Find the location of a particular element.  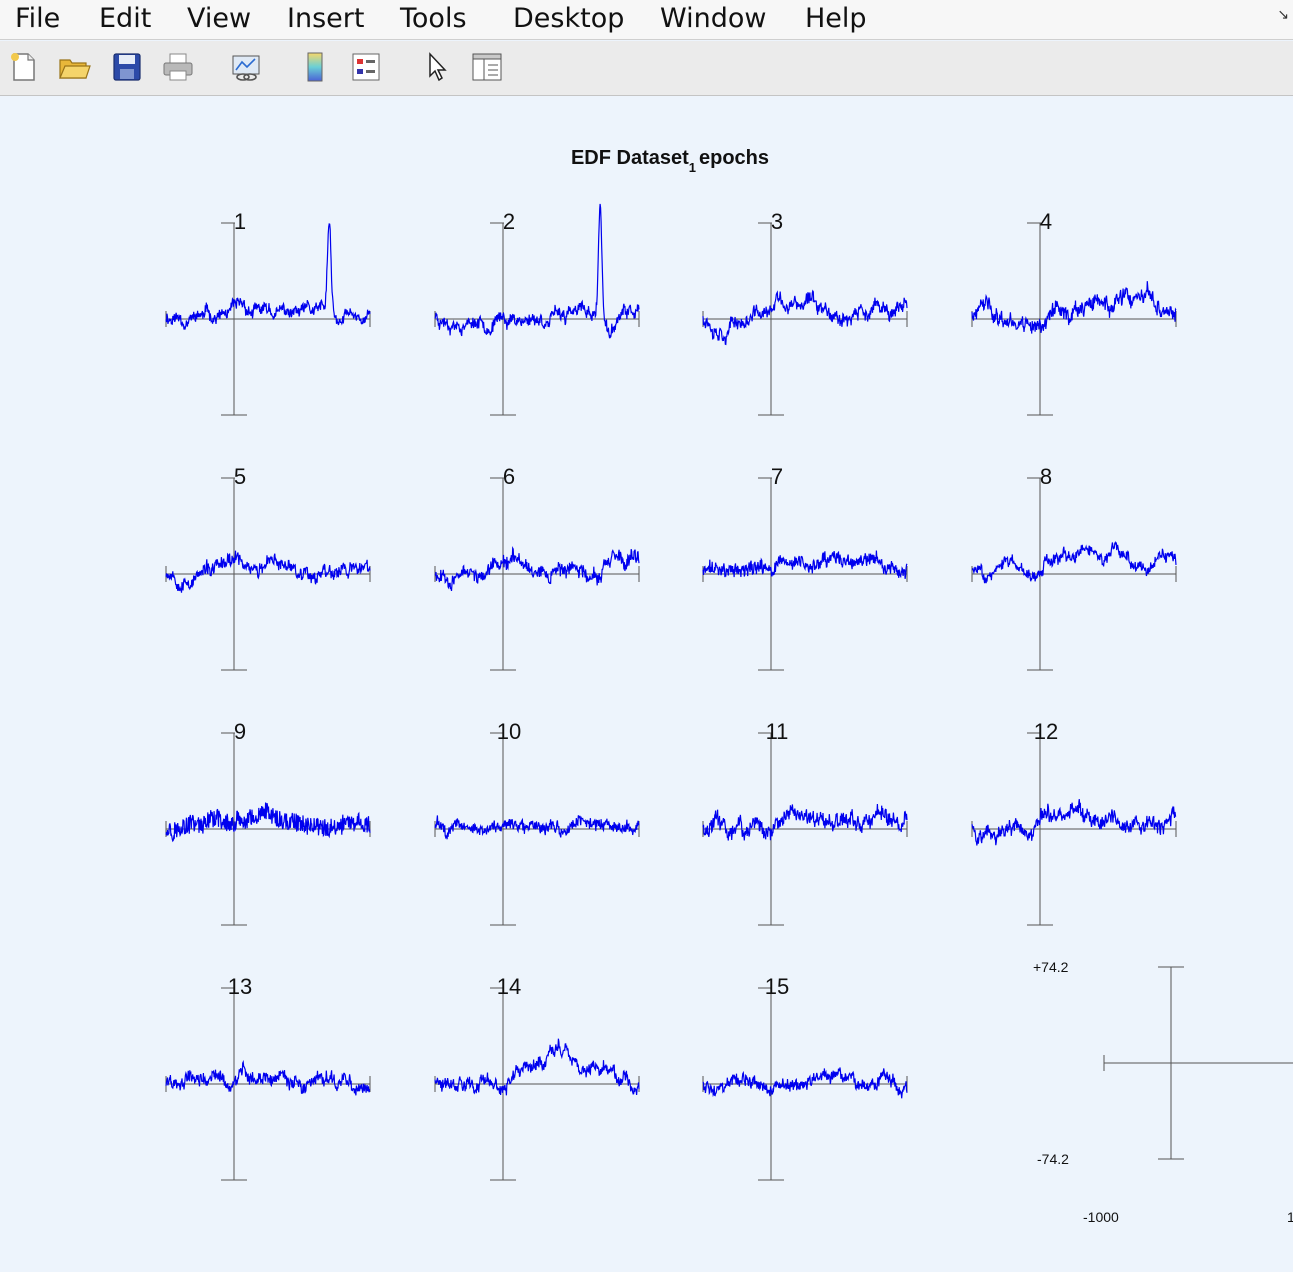

epoch-7-label: 7 is located at coordinates (777, 476).